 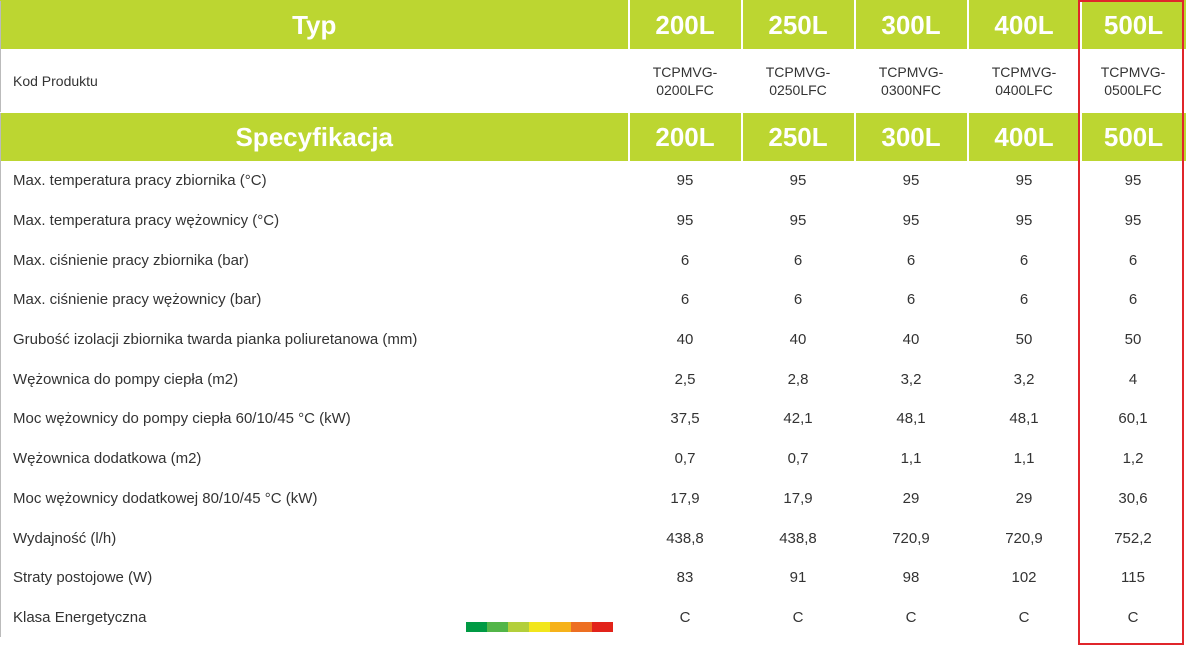 I want to click on spec-header-500l: 500L, so click(x=1133, y=136).